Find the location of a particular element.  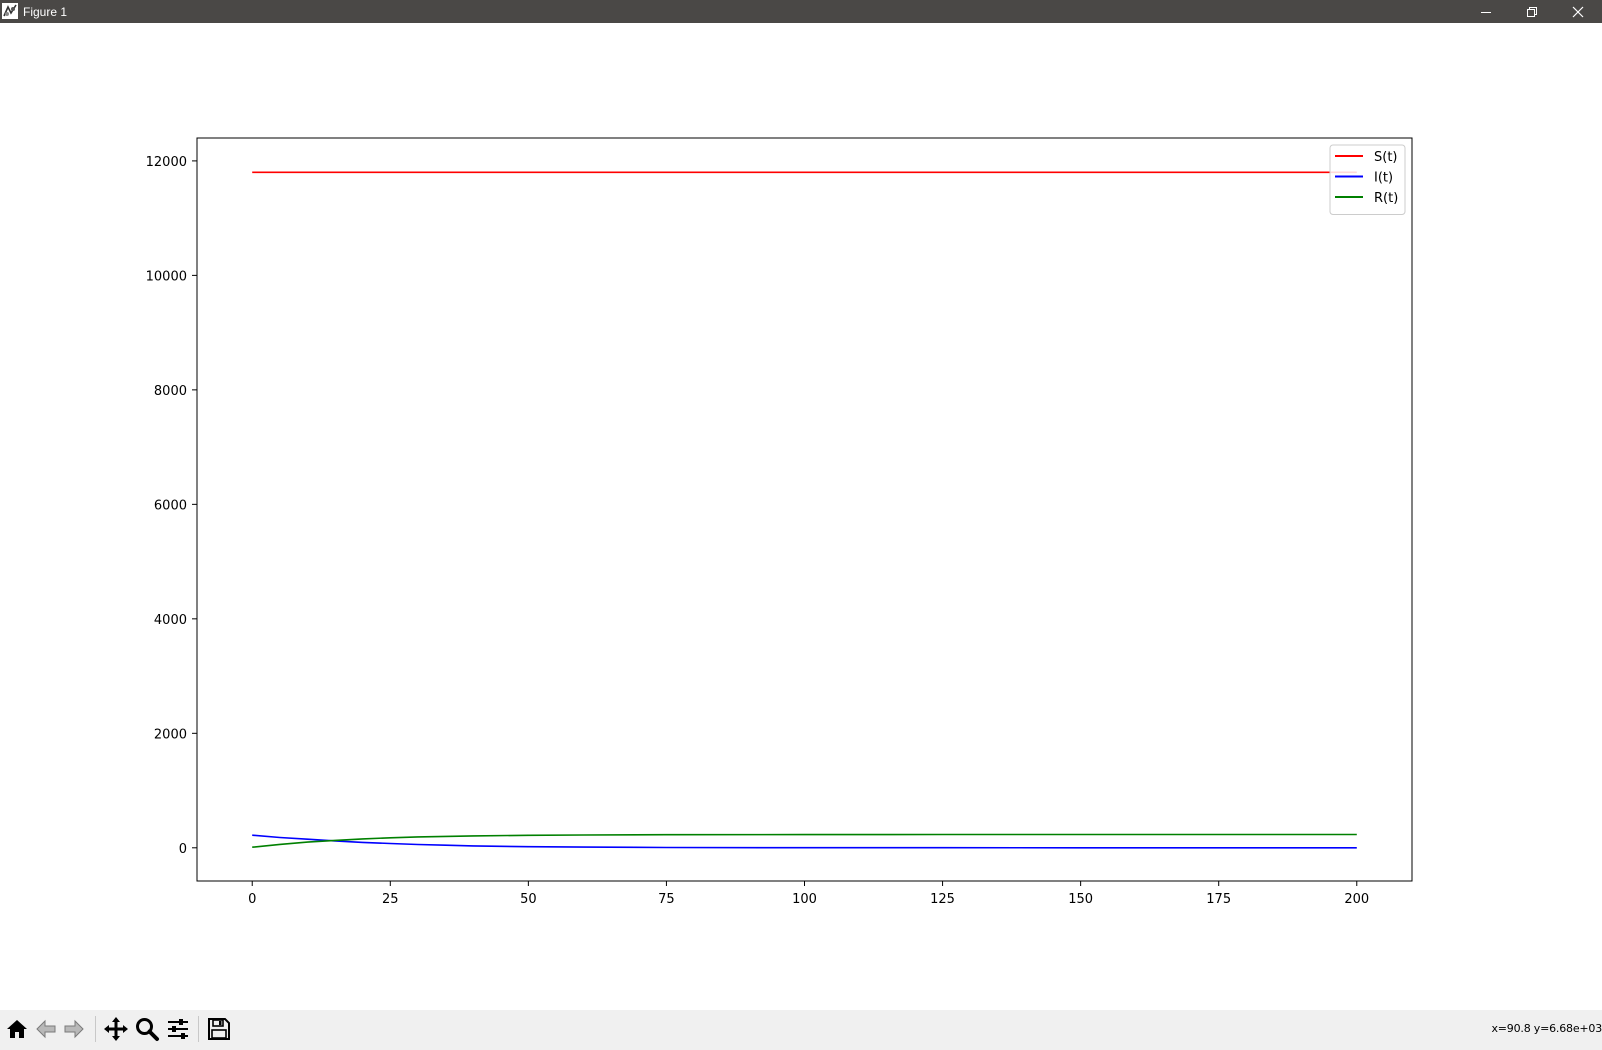

y-tick-label: 6000 is located at coordinates (170, 505).